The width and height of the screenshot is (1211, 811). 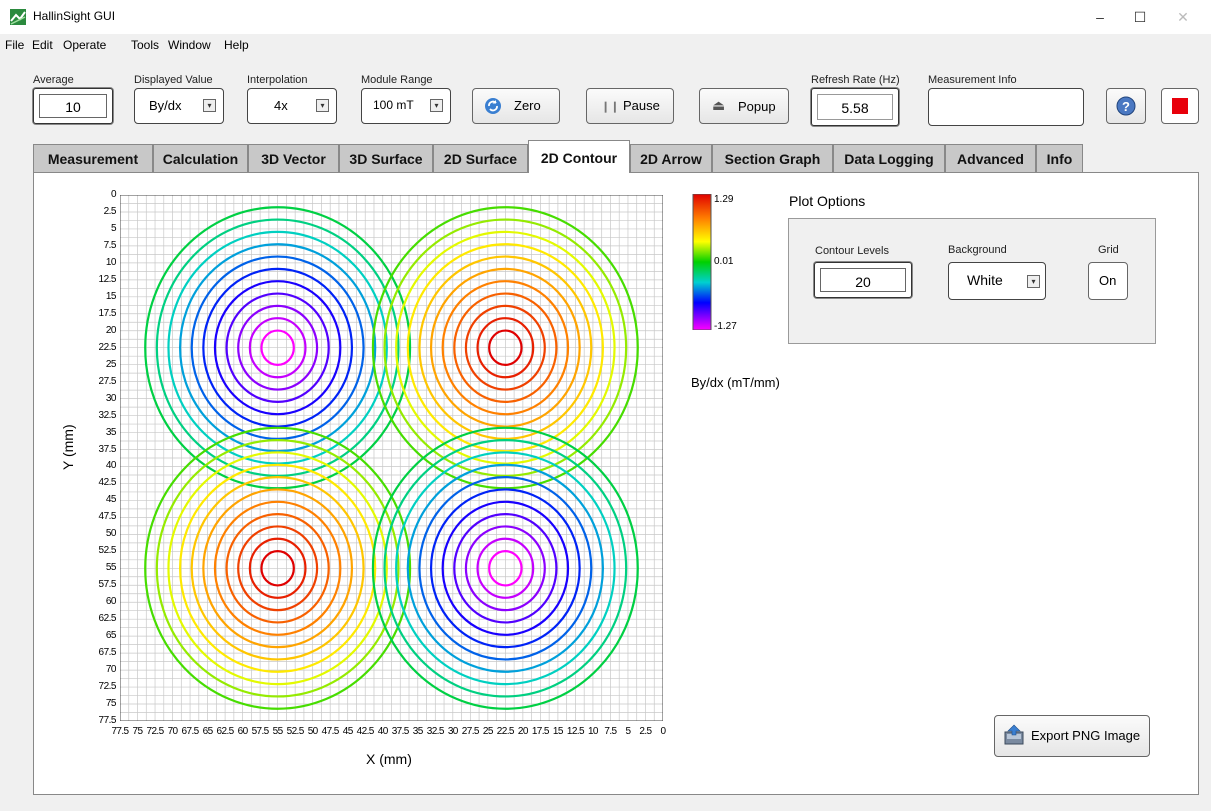 I want to click on y-tick-label: 37.5, so click(x=107, y=449).